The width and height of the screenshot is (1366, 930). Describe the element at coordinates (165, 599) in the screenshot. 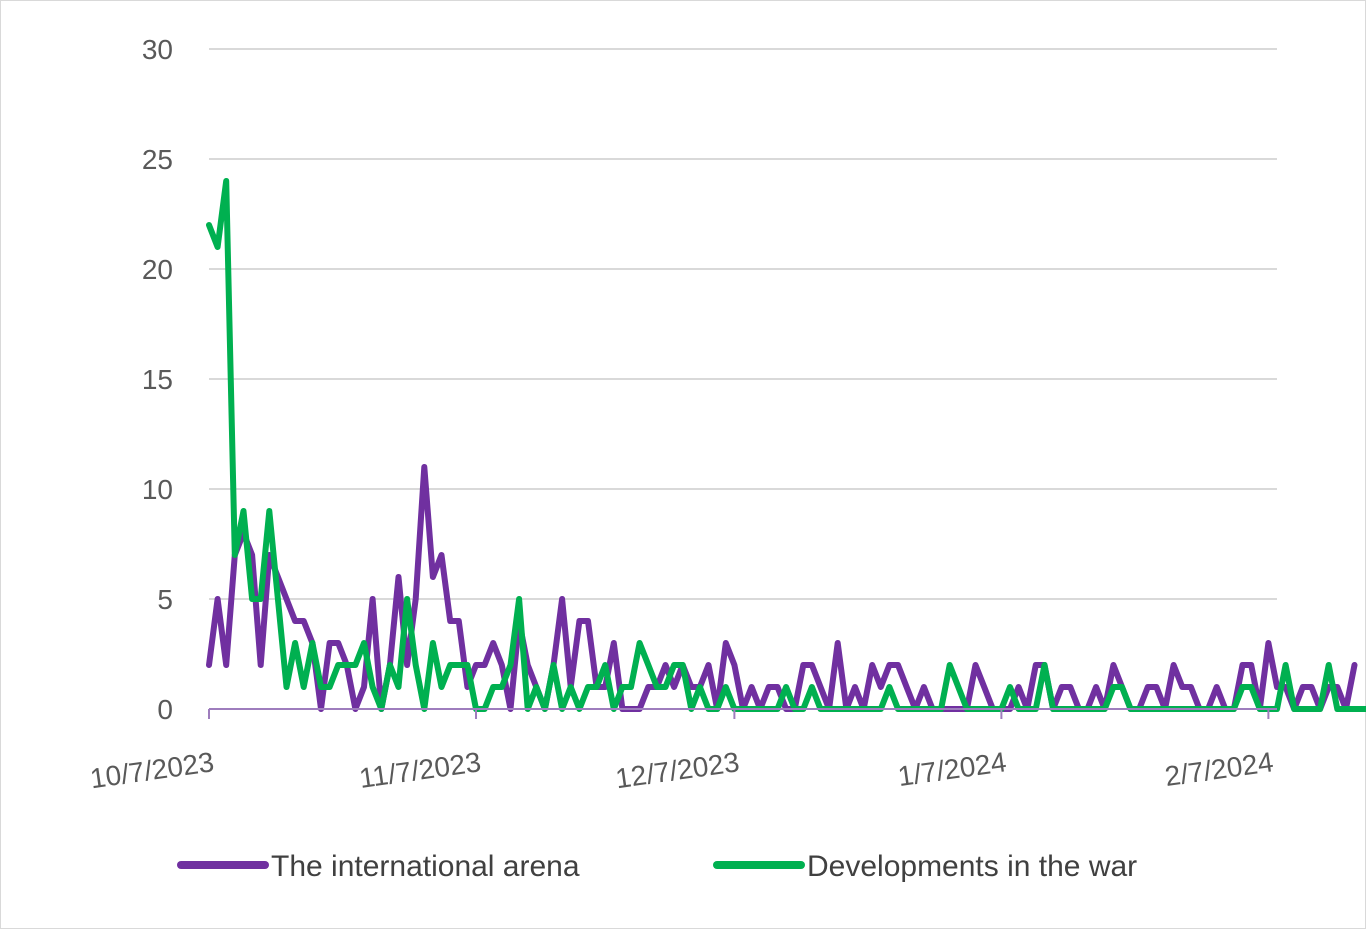

I see `y-tick-label: 5` at that location.